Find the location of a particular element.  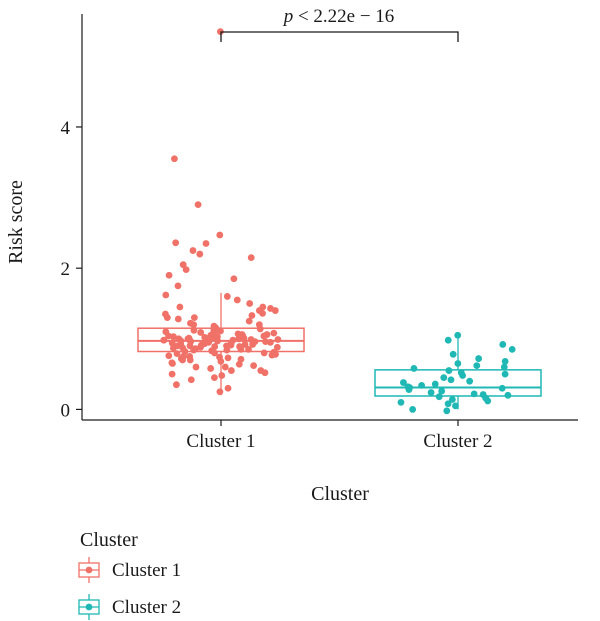

legend-label-2: Cluster 2 is located at coordinates (146, 607).